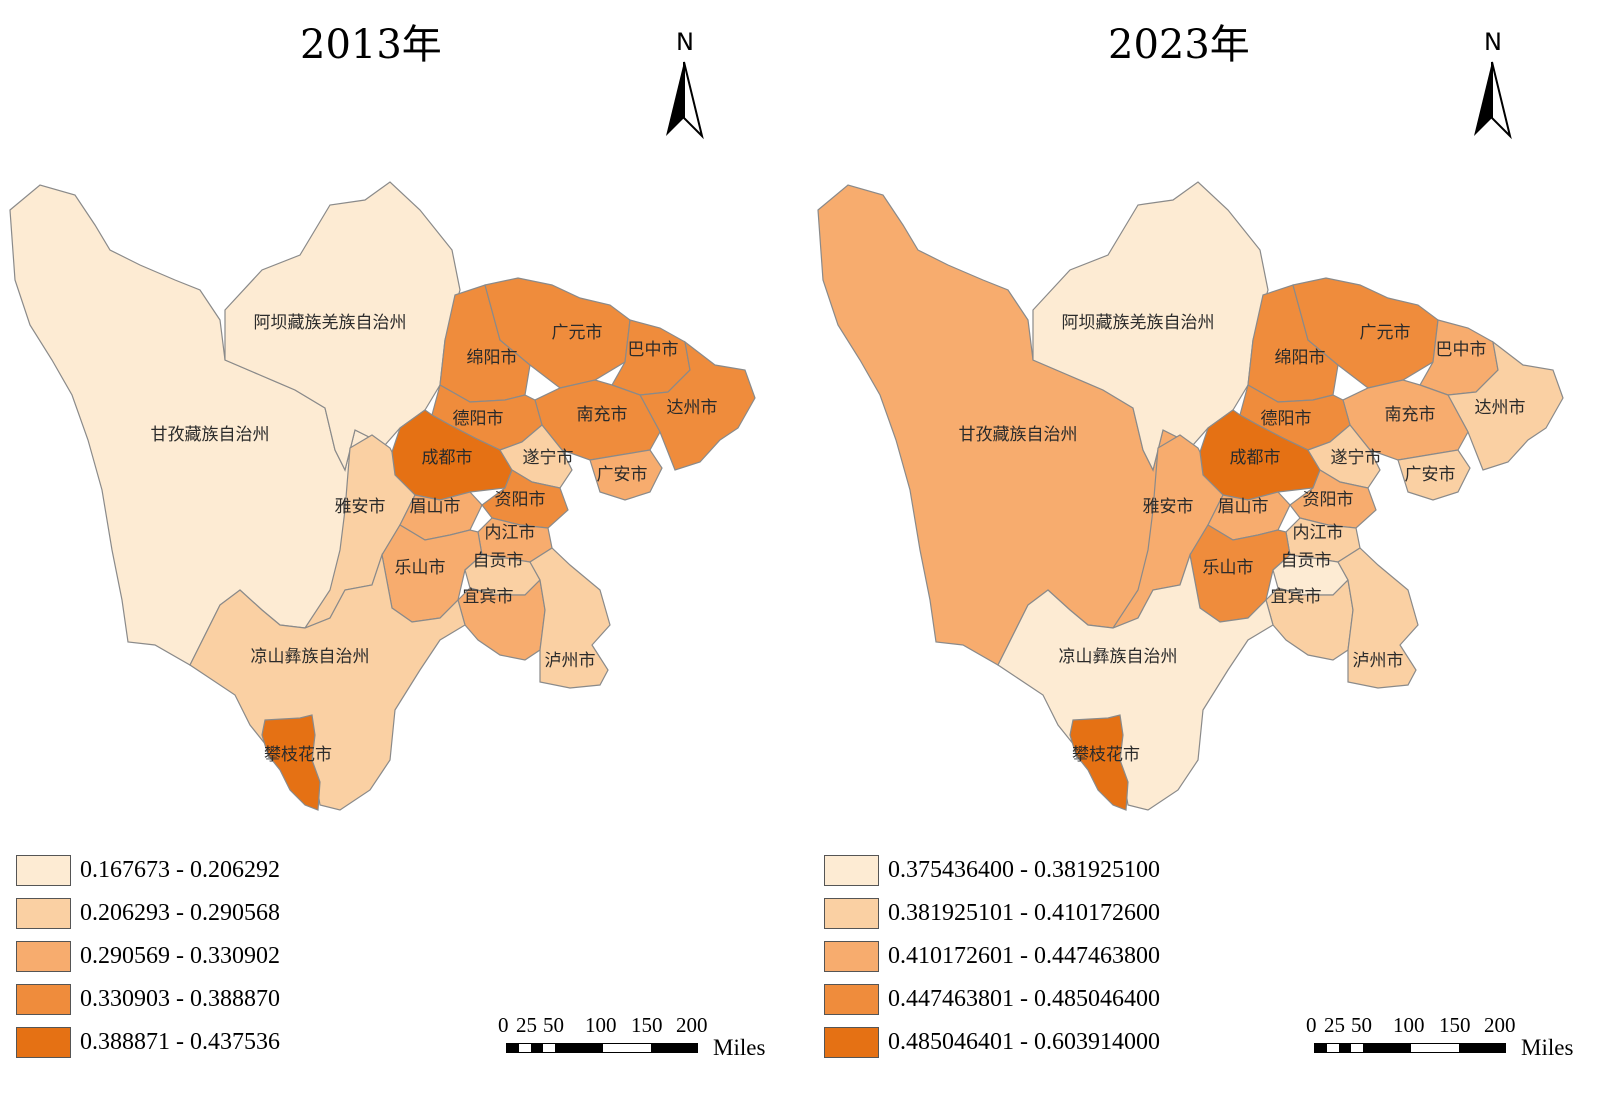 This screenshot has height=1094, width=1600. I want to click on map-title: 2023年, so click(1179, 45).